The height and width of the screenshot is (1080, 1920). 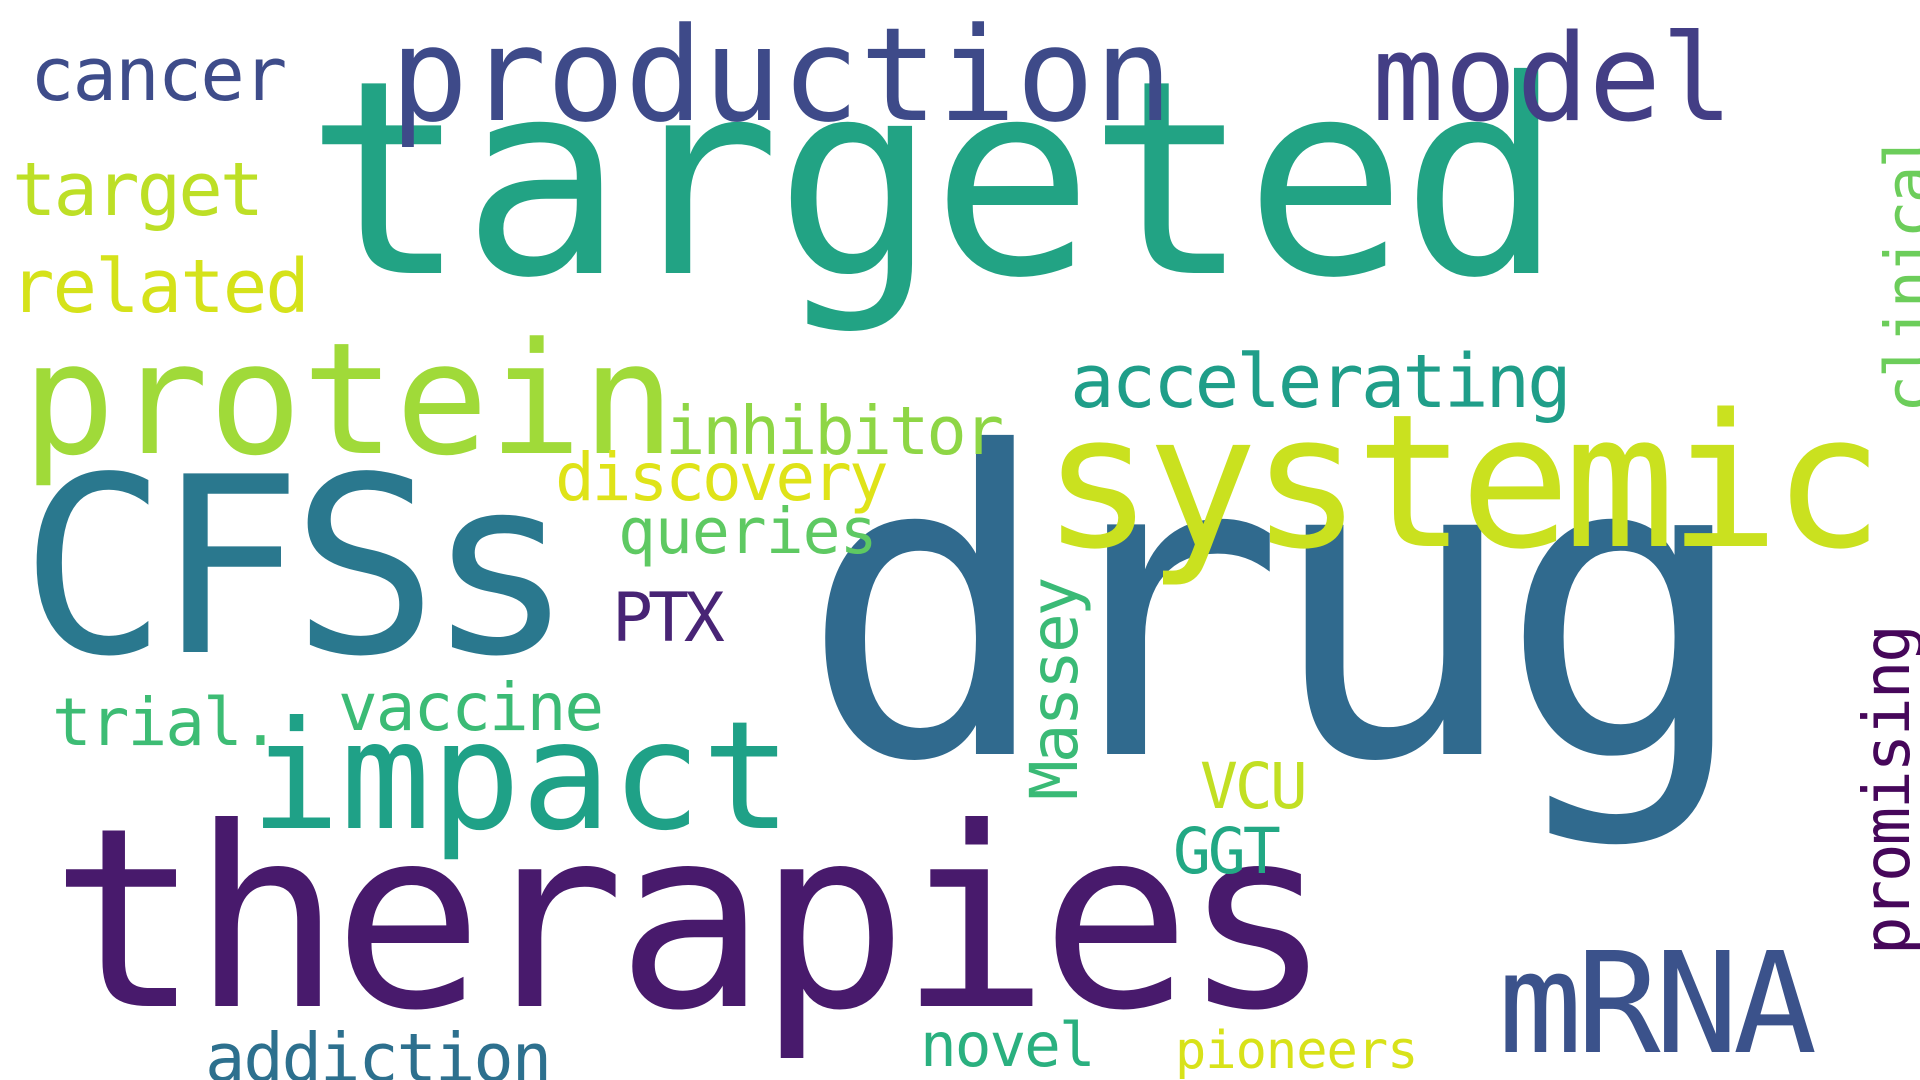 What do you see at coordinates (378, 1049) in the screenshot?
I see `word-addiction: addiction` at bounding box center [378, 1049].